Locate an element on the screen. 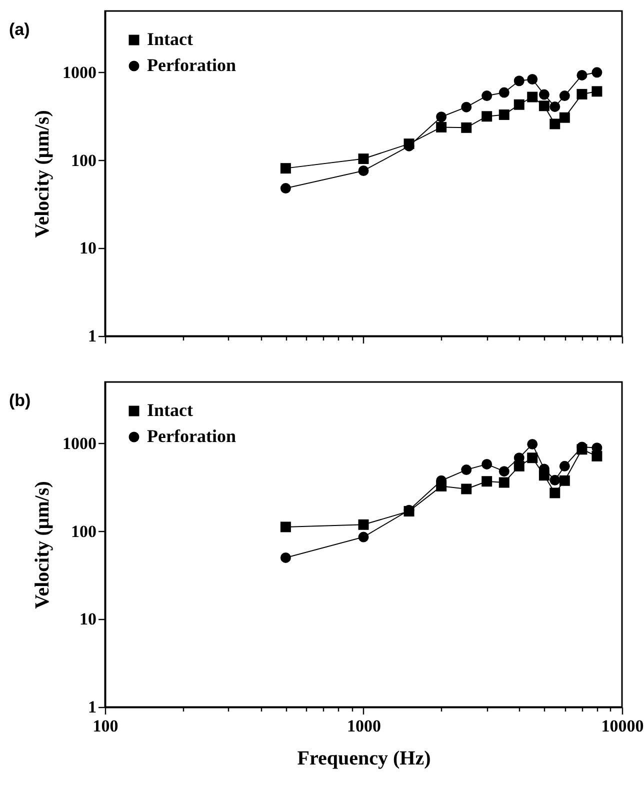 The image size is (644, 807). text: (b) is located at coordinates (20, 400).